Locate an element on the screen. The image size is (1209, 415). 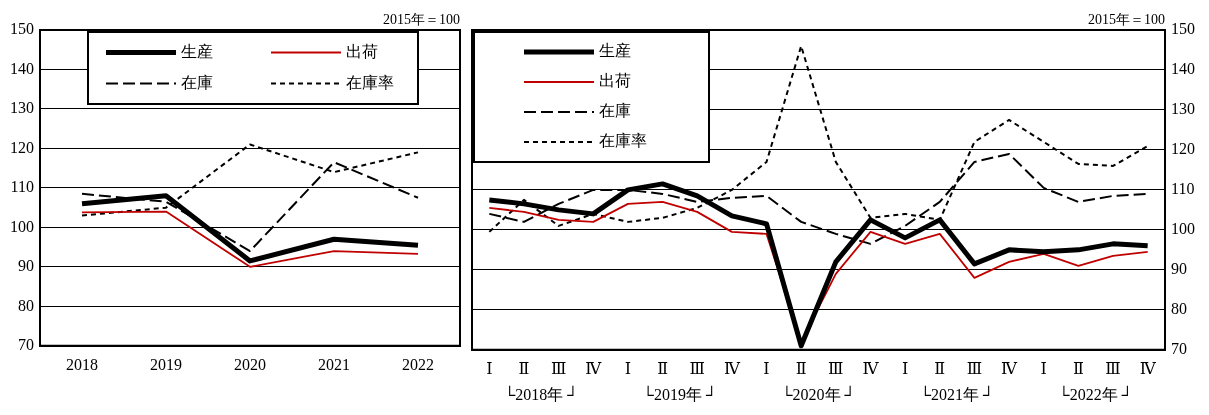
y2-tick-label: 150 is located at coordinates (1183, 29).